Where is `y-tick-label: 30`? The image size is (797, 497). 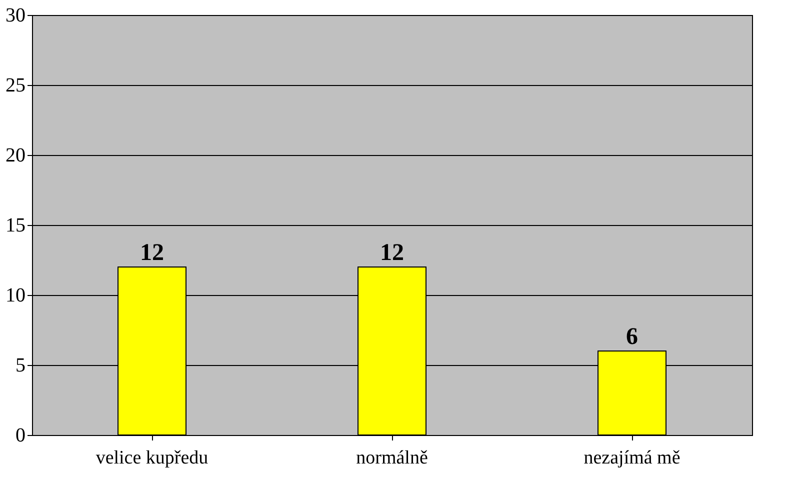
y-tick-label: 30 is located at coordinates (16, 15).